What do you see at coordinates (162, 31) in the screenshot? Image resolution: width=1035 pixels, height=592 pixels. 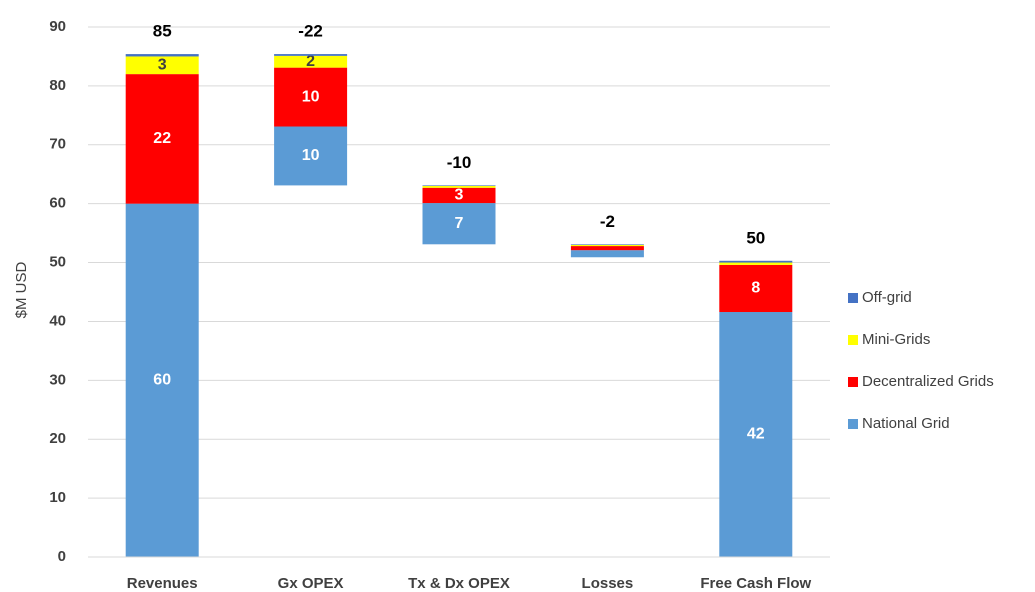 I see `total-label: 85` at bounding box center [162, 31].